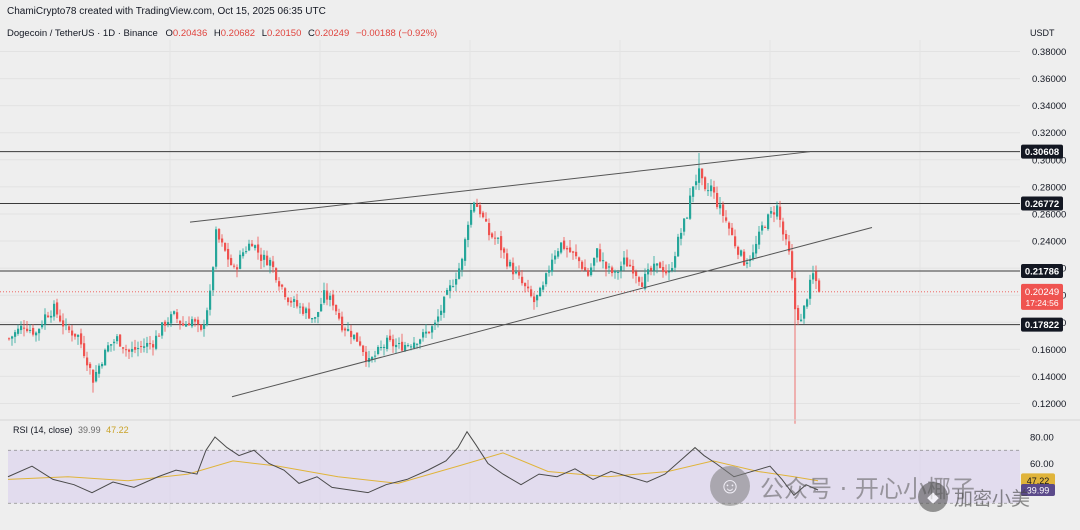 The width and height of the screenshot is (1080, 530). I want to click on symbol-title: Dogecoin / TetherUS · 1D · Binance, so click(82, 33).